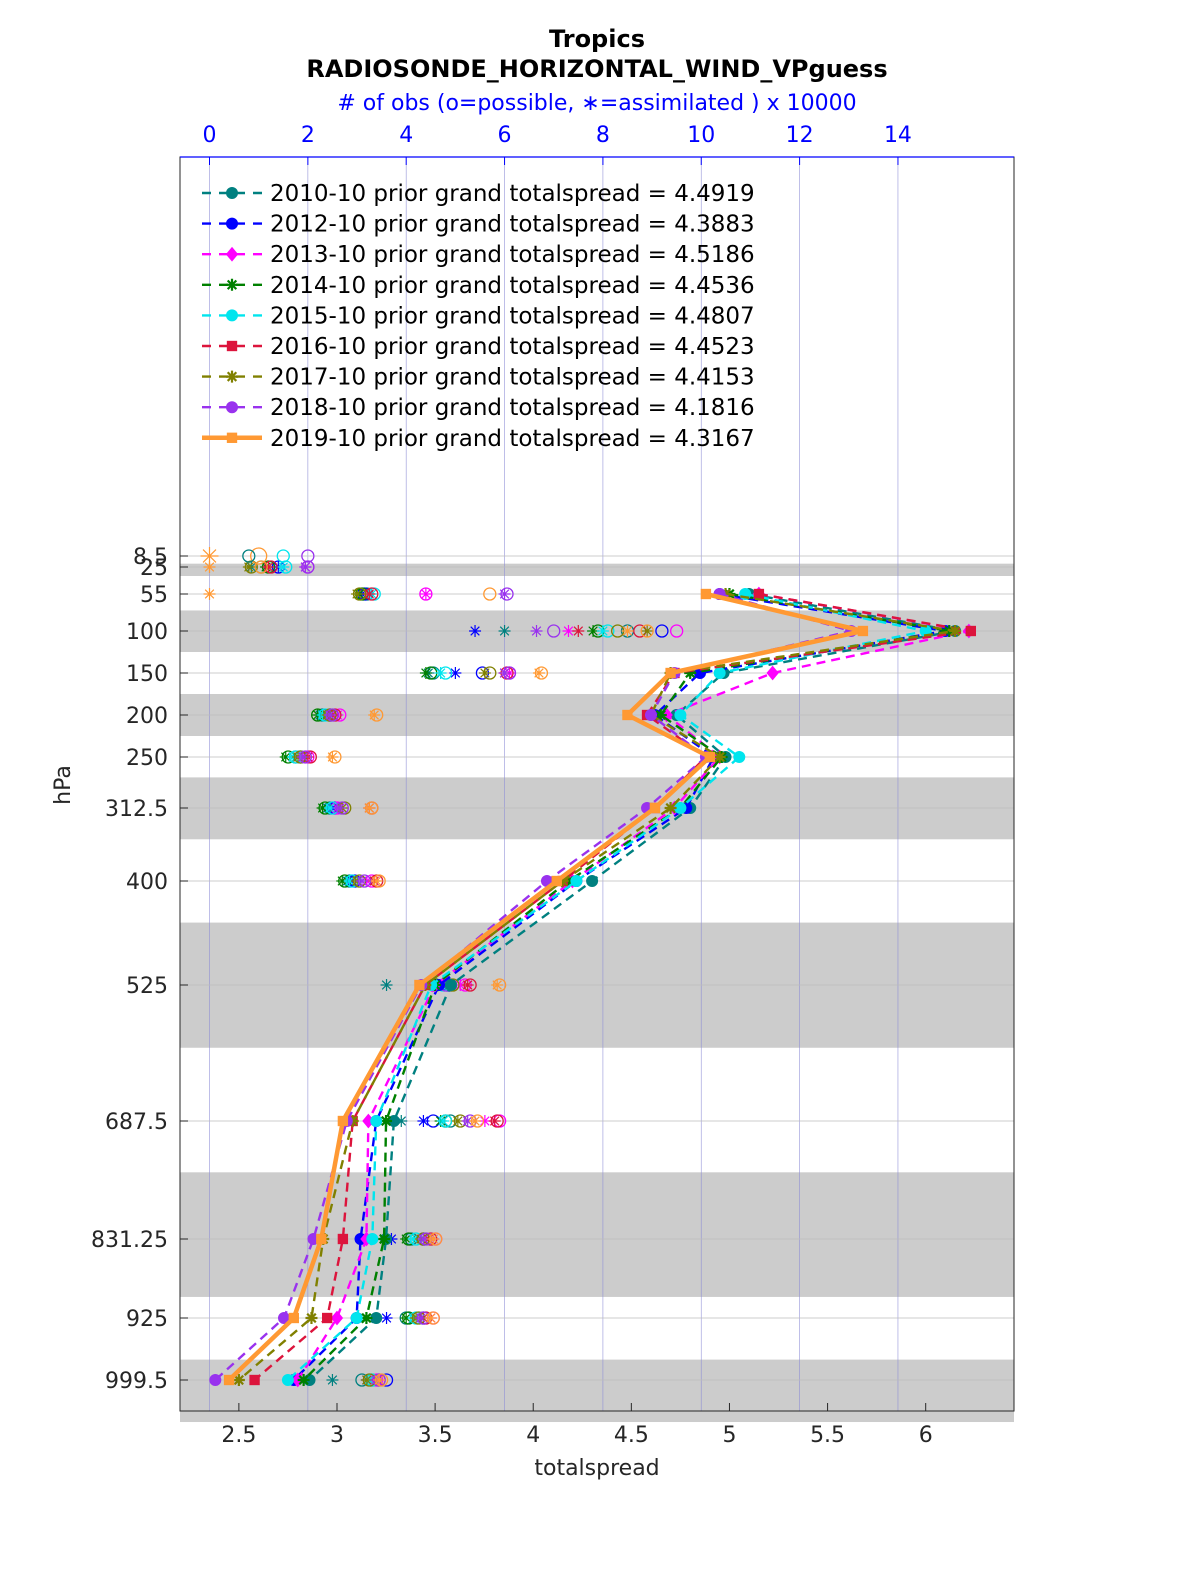  What do you see at coordinates (512, 347) in the screenshot?
I see `legend-entry-2016-10: 2016-10 prior grand totalspread = 4.4523` at bounding box center [512, 347].